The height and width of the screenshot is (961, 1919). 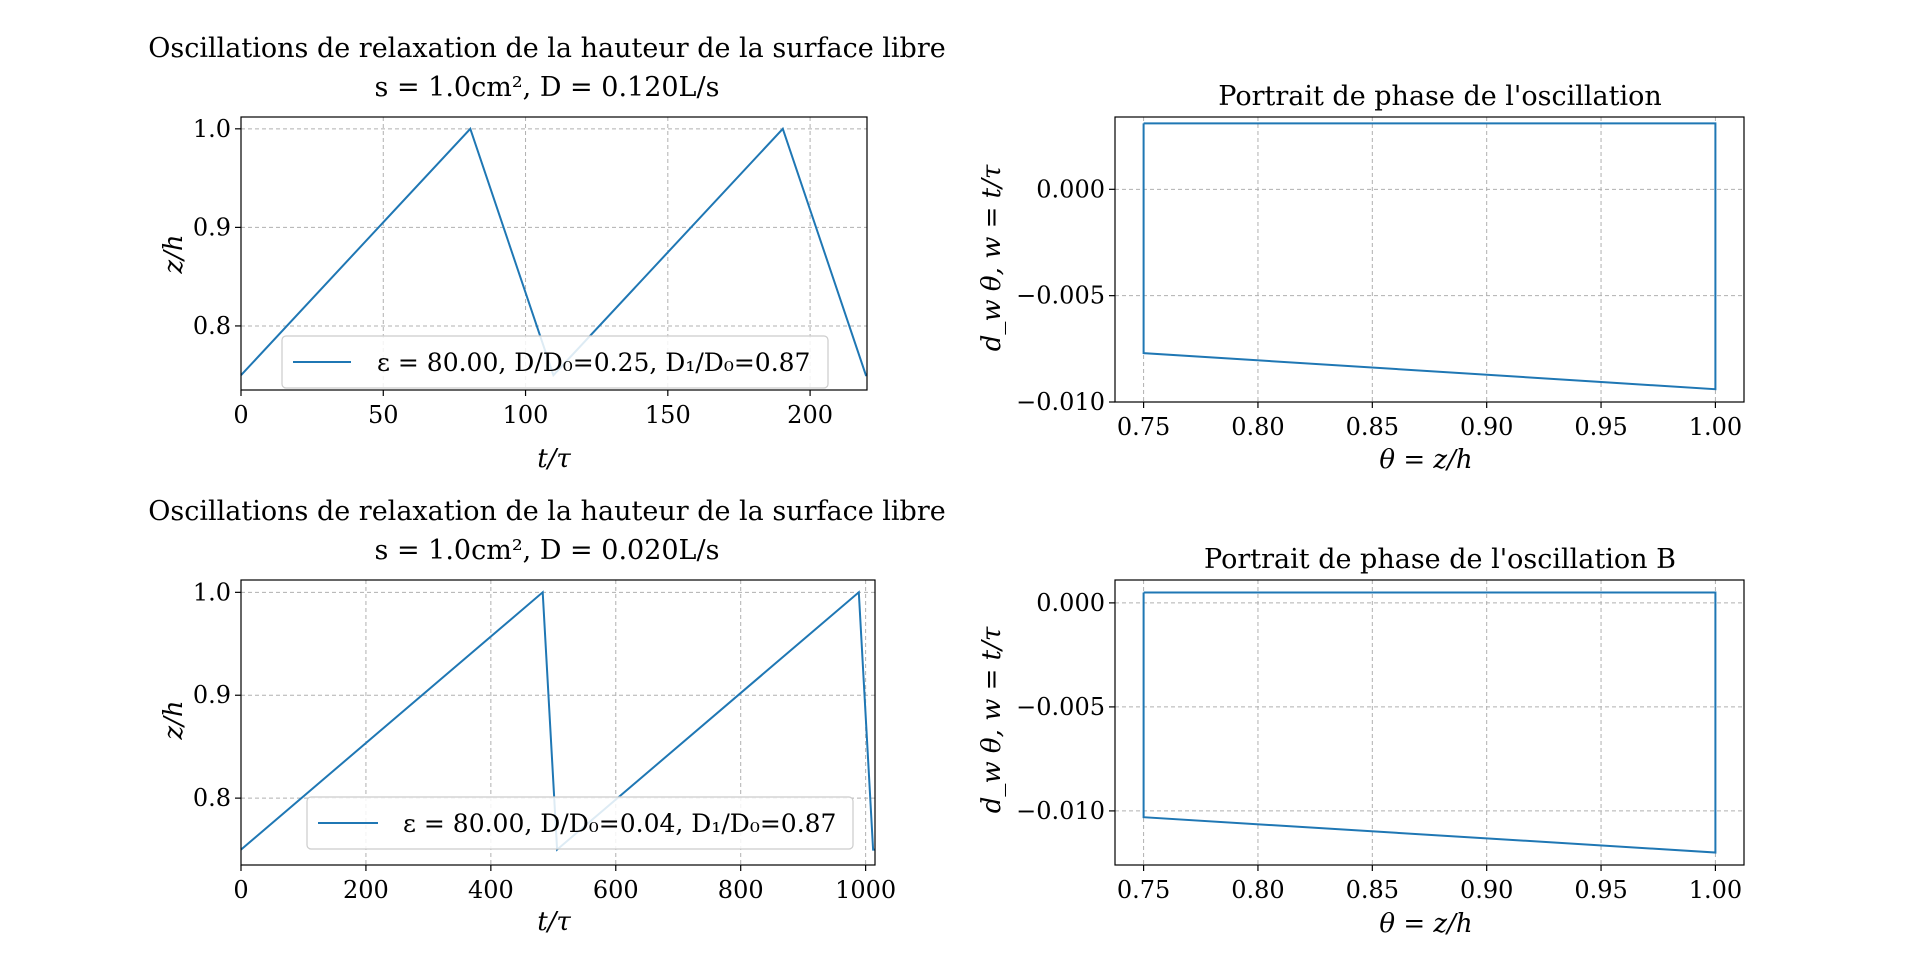 What do you see at coordinates (668, 415) in the screenshot?
I see `x-tick-label: 150` at bounding box center [668, 415].